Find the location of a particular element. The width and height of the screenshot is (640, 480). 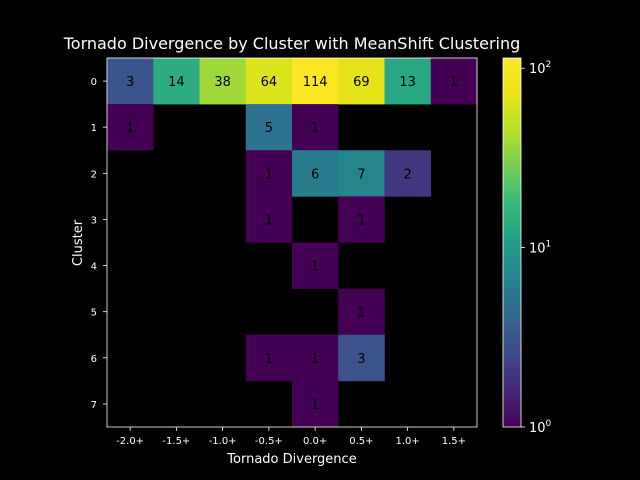

x-tick-label: 1.5+ is located at coordinates (454, 441).